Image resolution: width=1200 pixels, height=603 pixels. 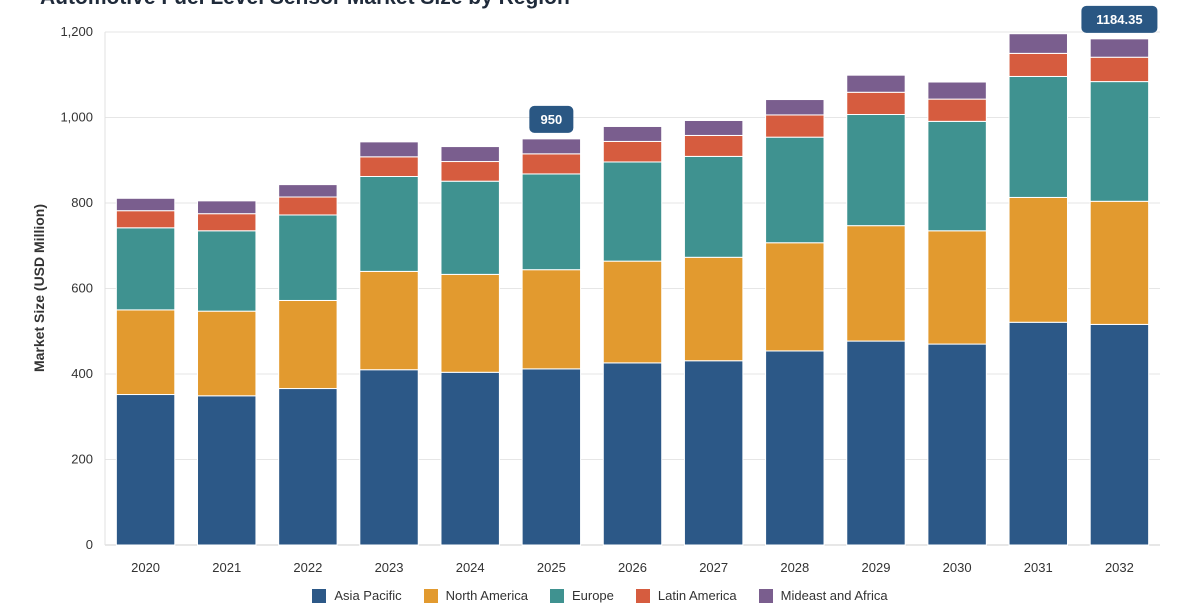 I want to click on y-axis-title: Market Size (USD Million), so click(x=39, y=288).